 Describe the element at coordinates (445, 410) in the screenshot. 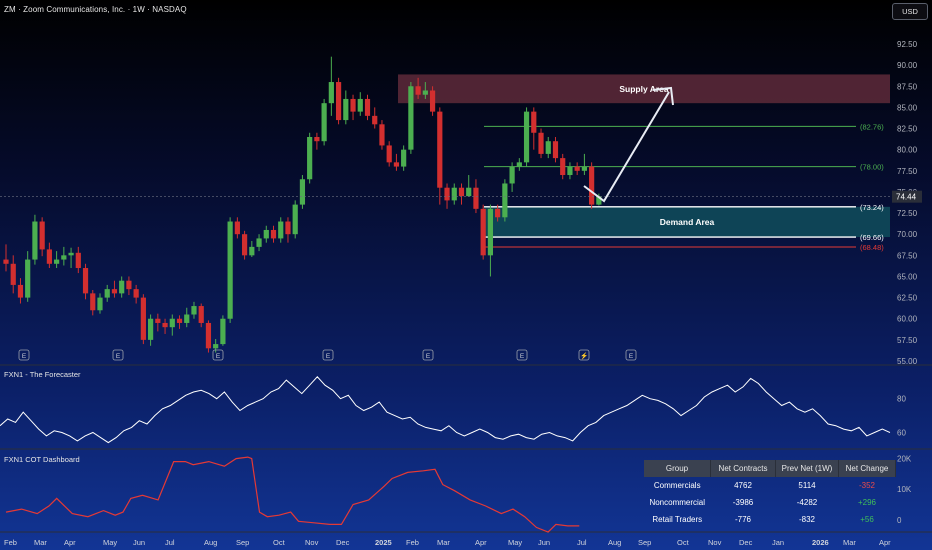

I see `forecaster-line` at that location.